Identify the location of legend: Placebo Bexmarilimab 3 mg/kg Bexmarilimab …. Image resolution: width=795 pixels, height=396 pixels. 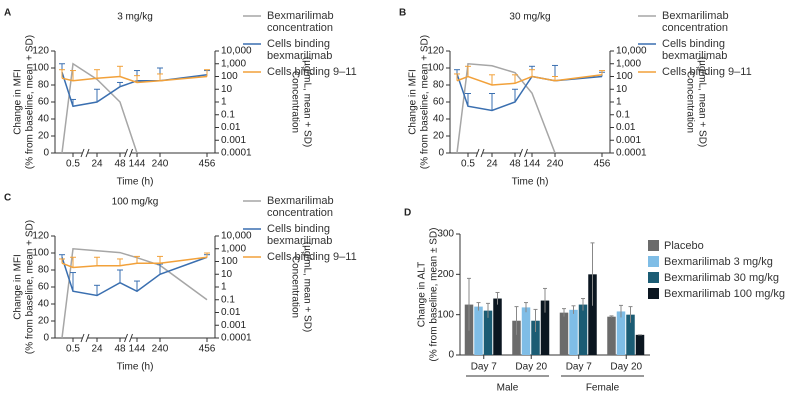
(721, 272).